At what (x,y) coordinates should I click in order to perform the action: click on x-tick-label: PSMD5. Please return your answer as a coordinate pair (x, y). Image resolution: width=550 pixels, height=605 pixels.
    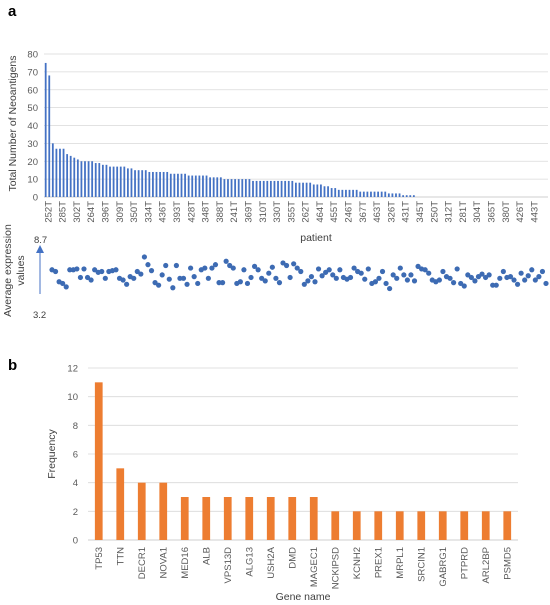
    Looking at the image, I should click on (507, 563).